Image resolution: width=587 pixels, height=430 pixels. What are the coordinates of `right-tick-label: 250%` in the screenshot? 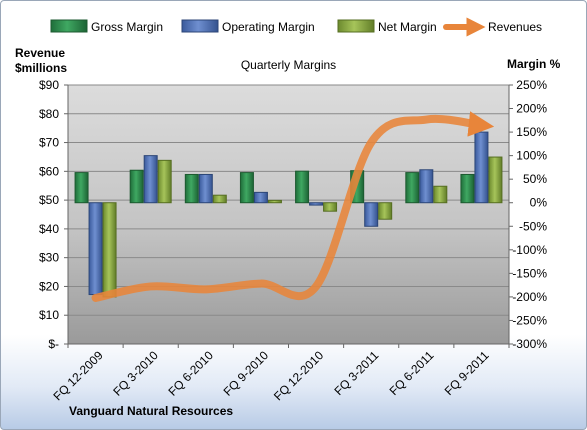 It's located at (531, 85).